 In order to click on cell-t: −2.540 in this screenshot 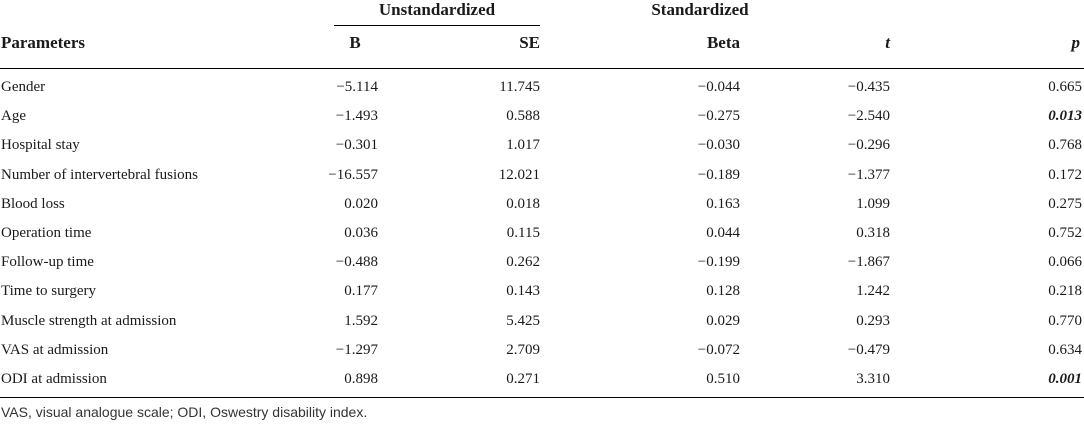, I will do `click(868, 116)`.